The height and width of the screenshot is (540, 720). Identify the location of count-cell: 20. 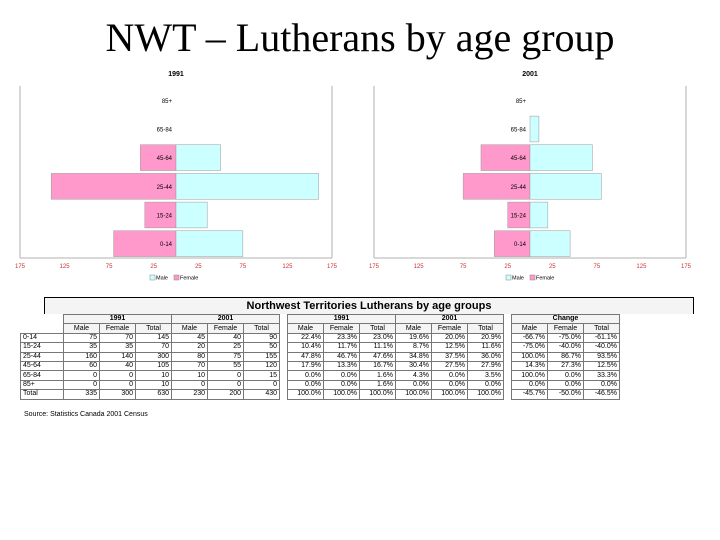
(189, 347).